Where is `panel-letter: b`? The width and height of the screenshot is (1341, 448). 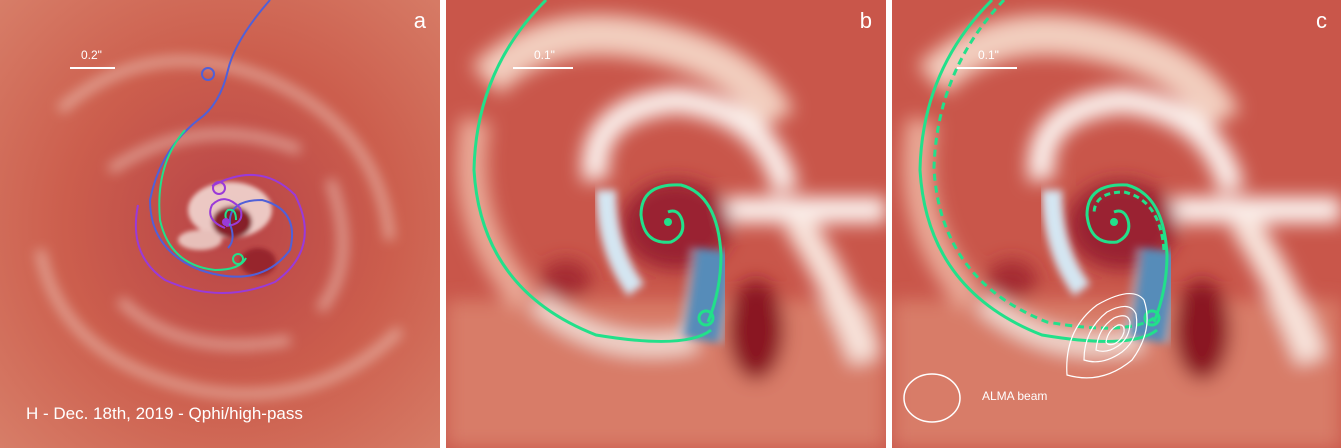
panel-letter: b is located at coordinates (865, 20).